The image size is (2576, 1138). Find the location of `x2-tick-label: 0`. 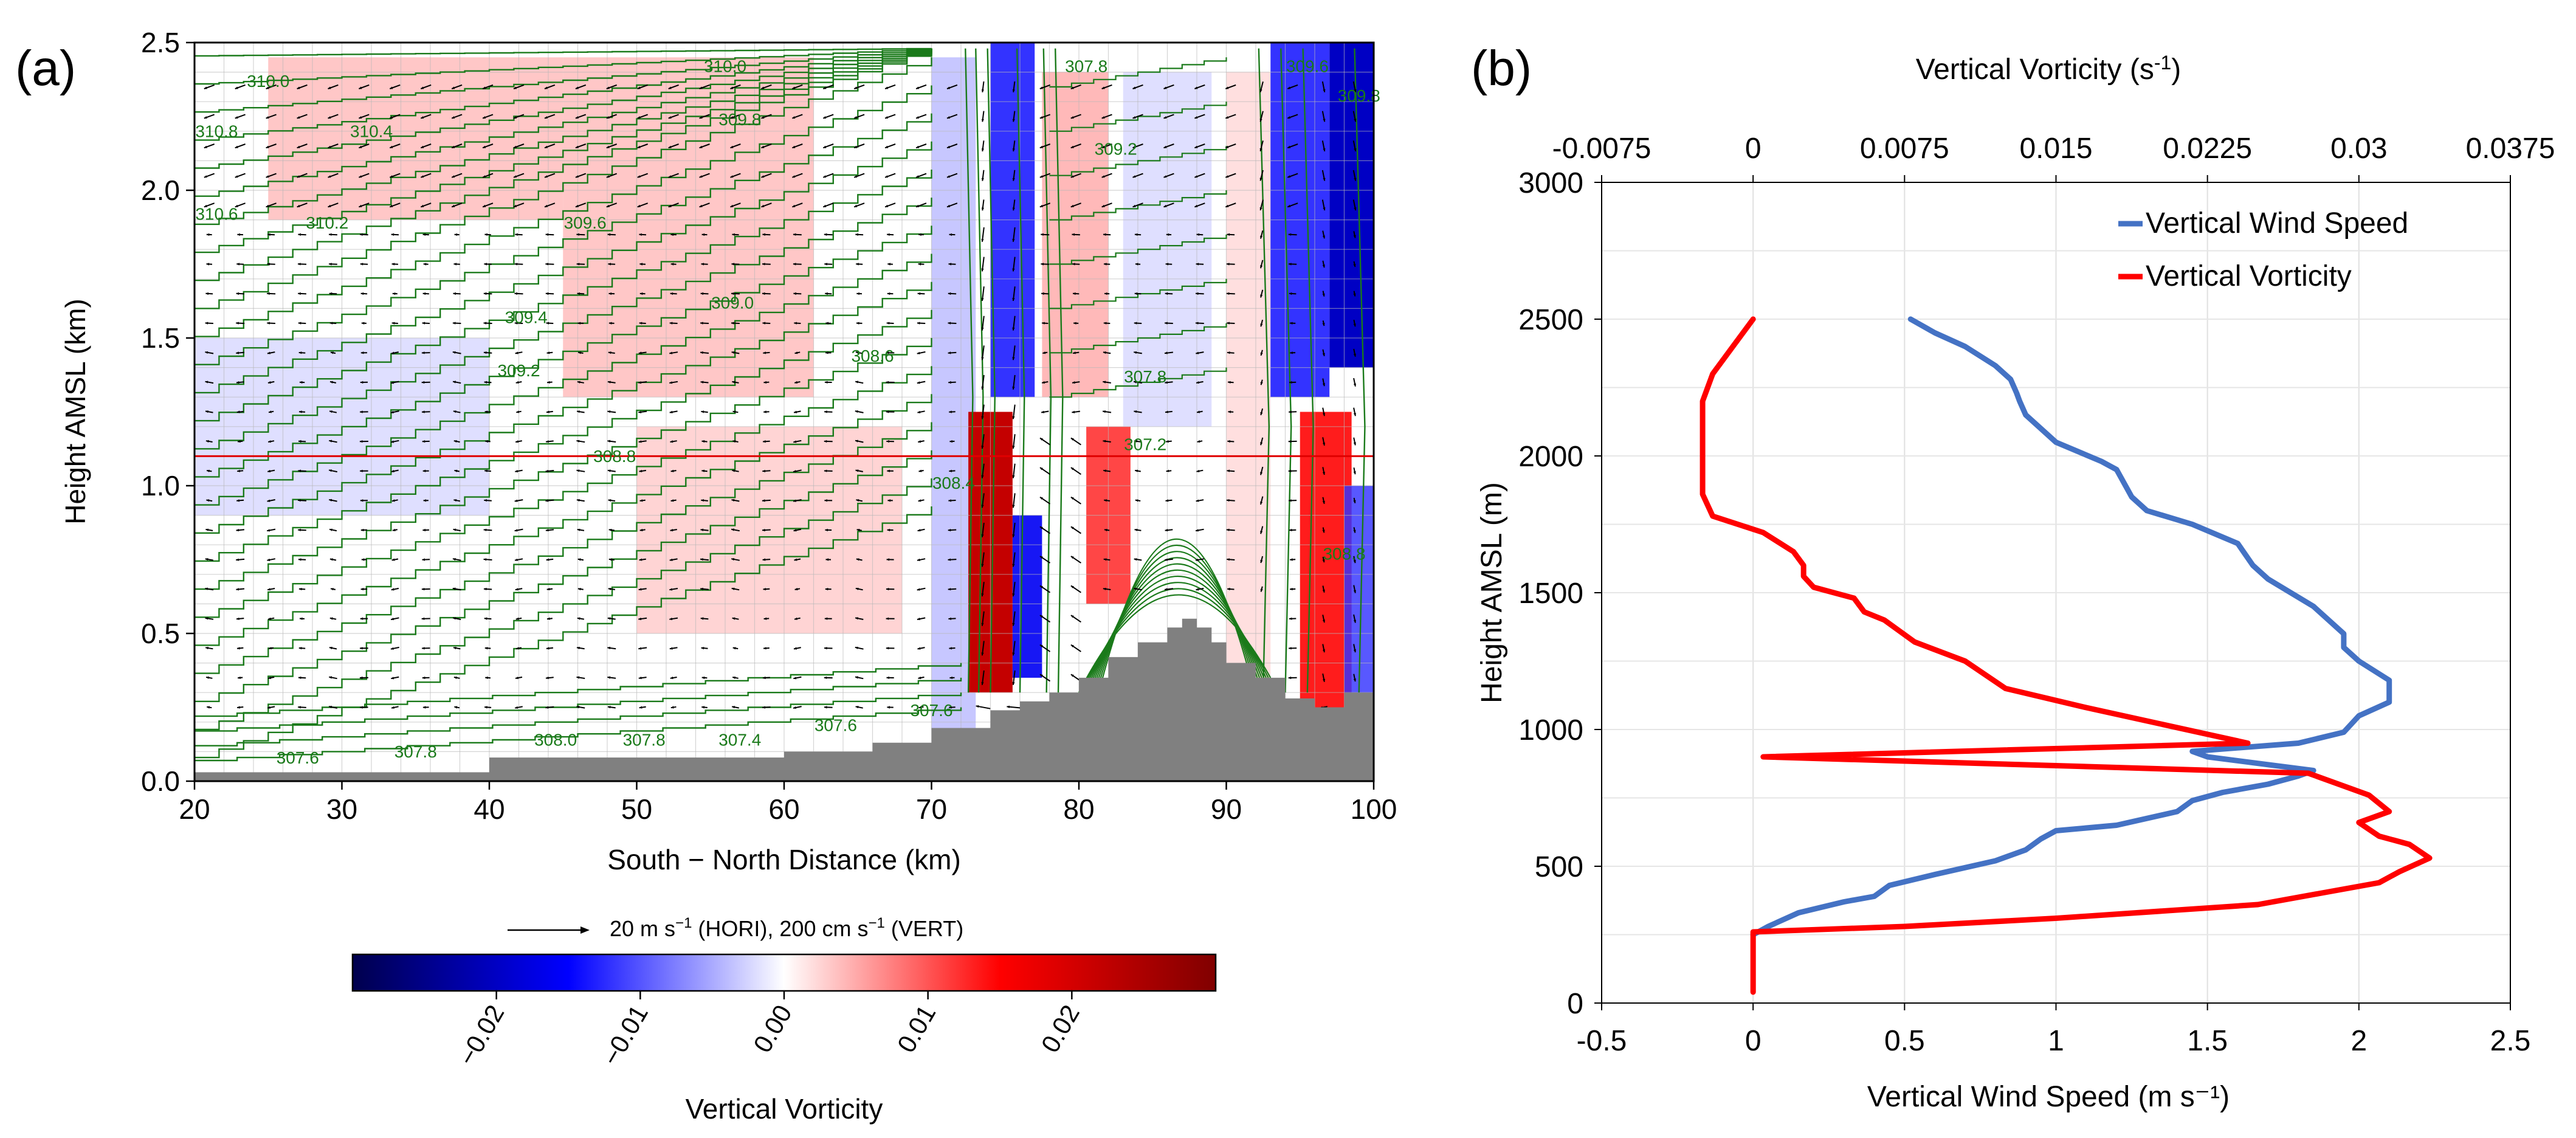

x2-tick-label: 0 is located at coordinates (1753, 149).